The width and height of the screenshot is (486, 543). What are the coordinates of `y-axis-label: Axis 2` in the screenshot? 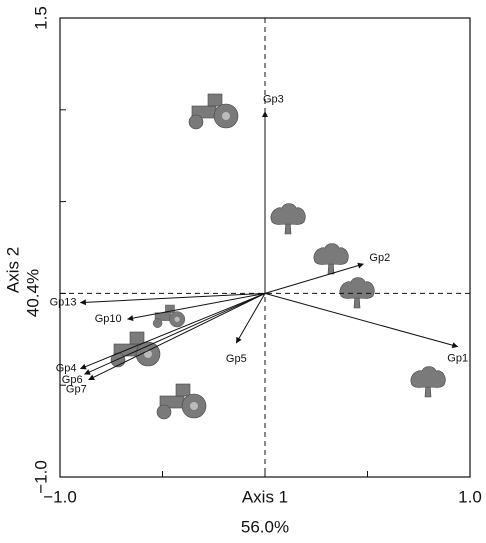 It's located at (12, 270).